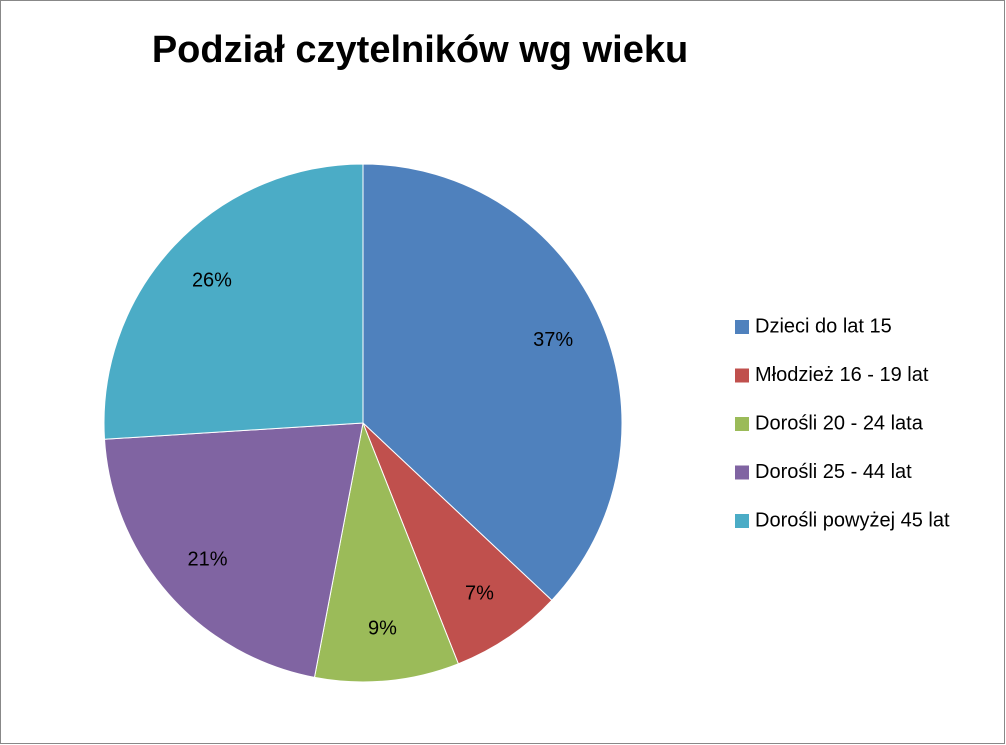  Describe the element at coordinates (839, 423) in the screenshot. I see `legend-label: Dorośli 20 - 24 lata` at that location.